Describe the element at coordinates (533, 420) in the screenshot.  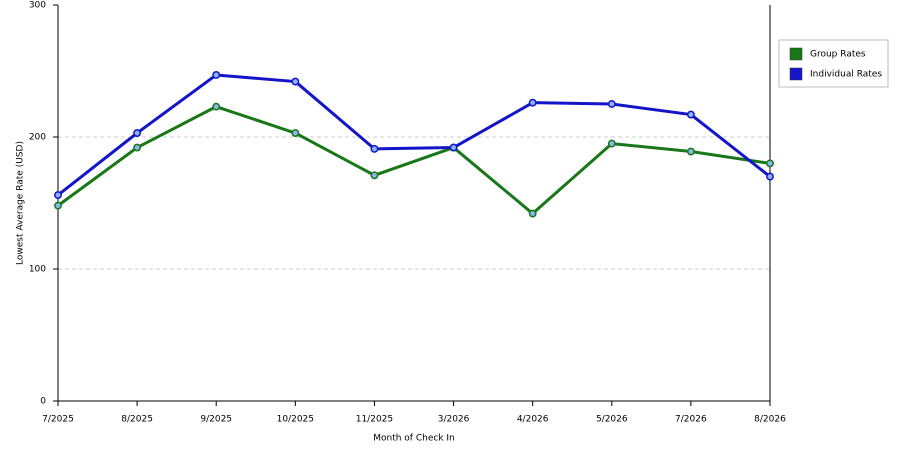
I see `x-tick-label: 4/2026` at that location.